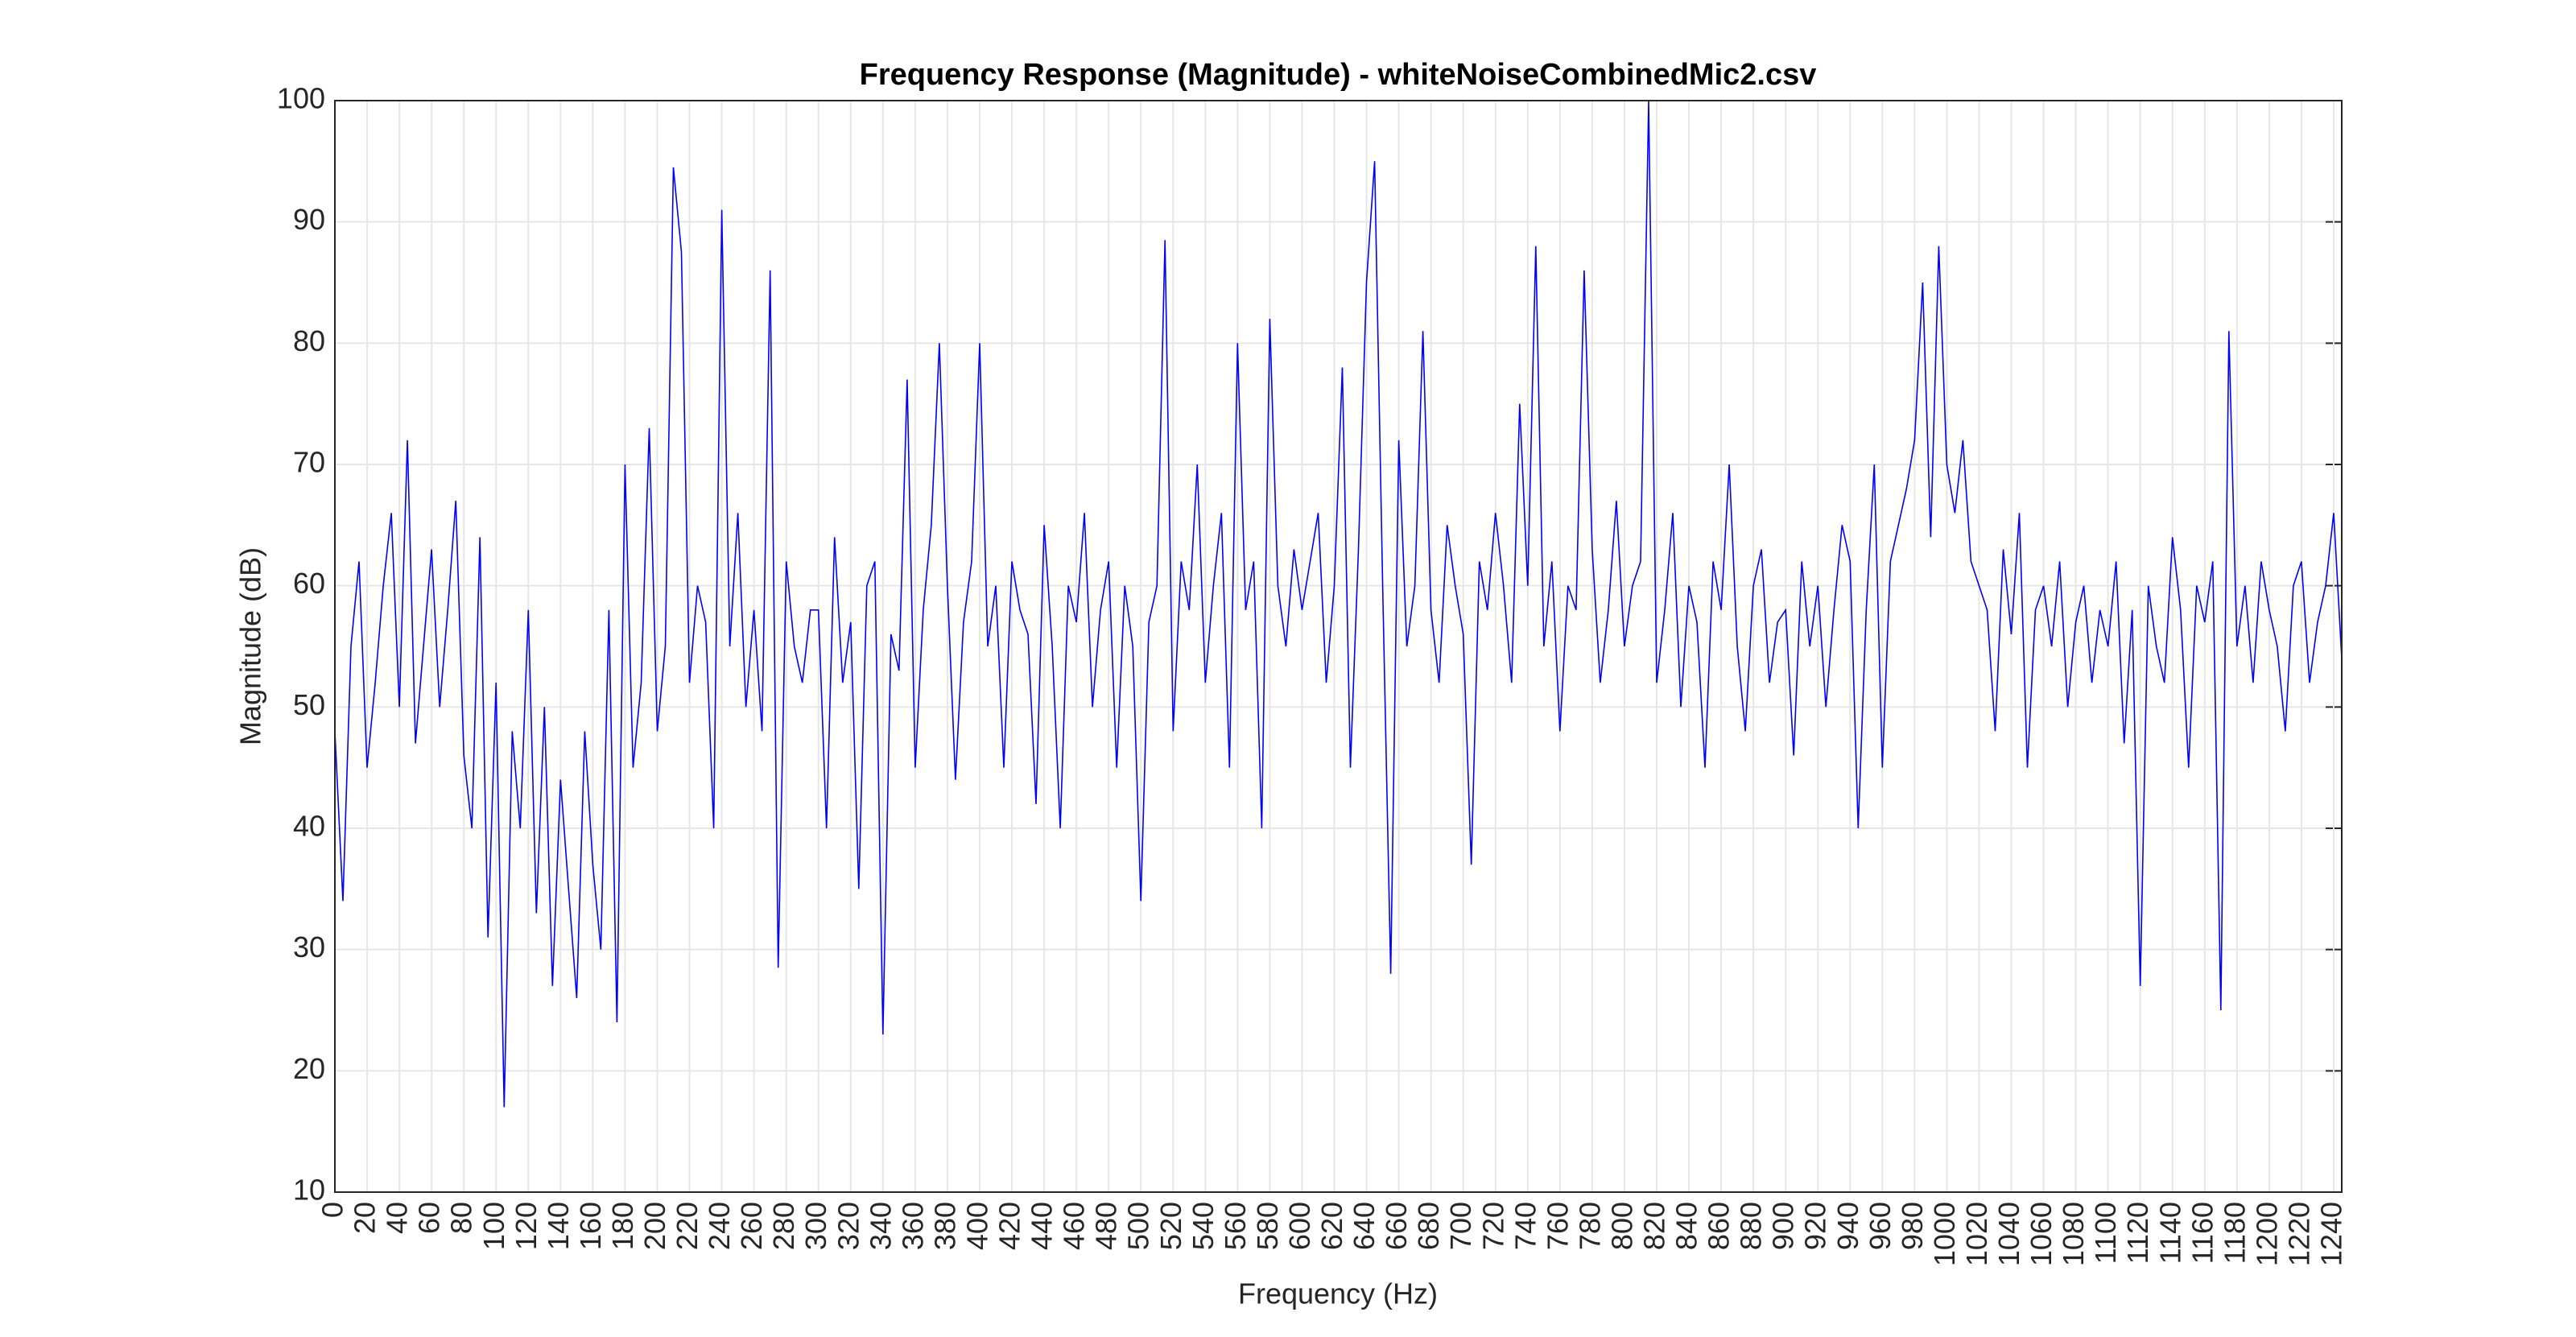  What do you see at coordinates (526, 1226) in the screenshot?
I see `x-tick-label: 120` at bounding box center [526, 1226].